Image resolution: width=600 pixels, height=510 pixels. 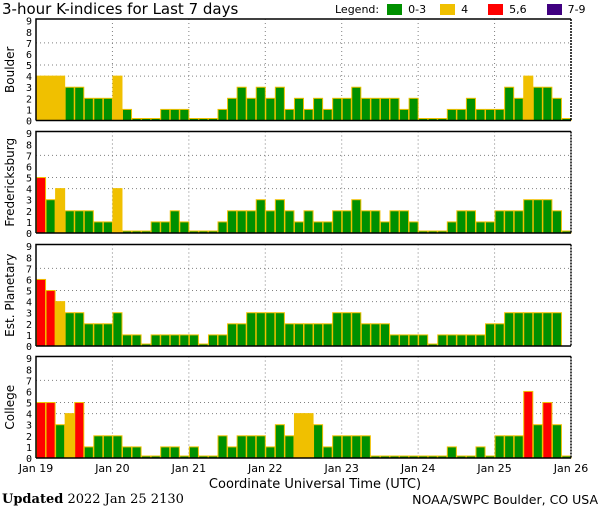 I want to click on panel-label-boulder: Boulder, so click(x=10, y=69).